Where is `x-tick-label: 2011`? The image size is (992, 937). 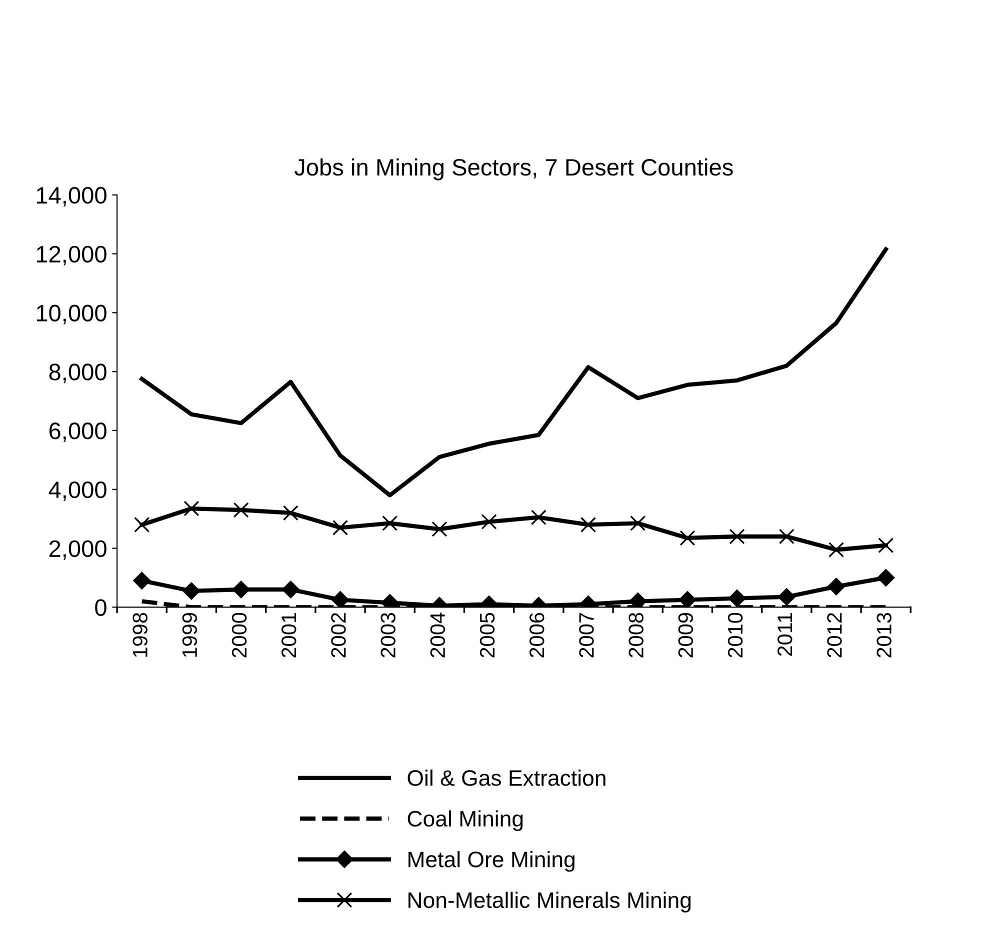 x-tick-label: 2011 is located at coordinates (784, 634).